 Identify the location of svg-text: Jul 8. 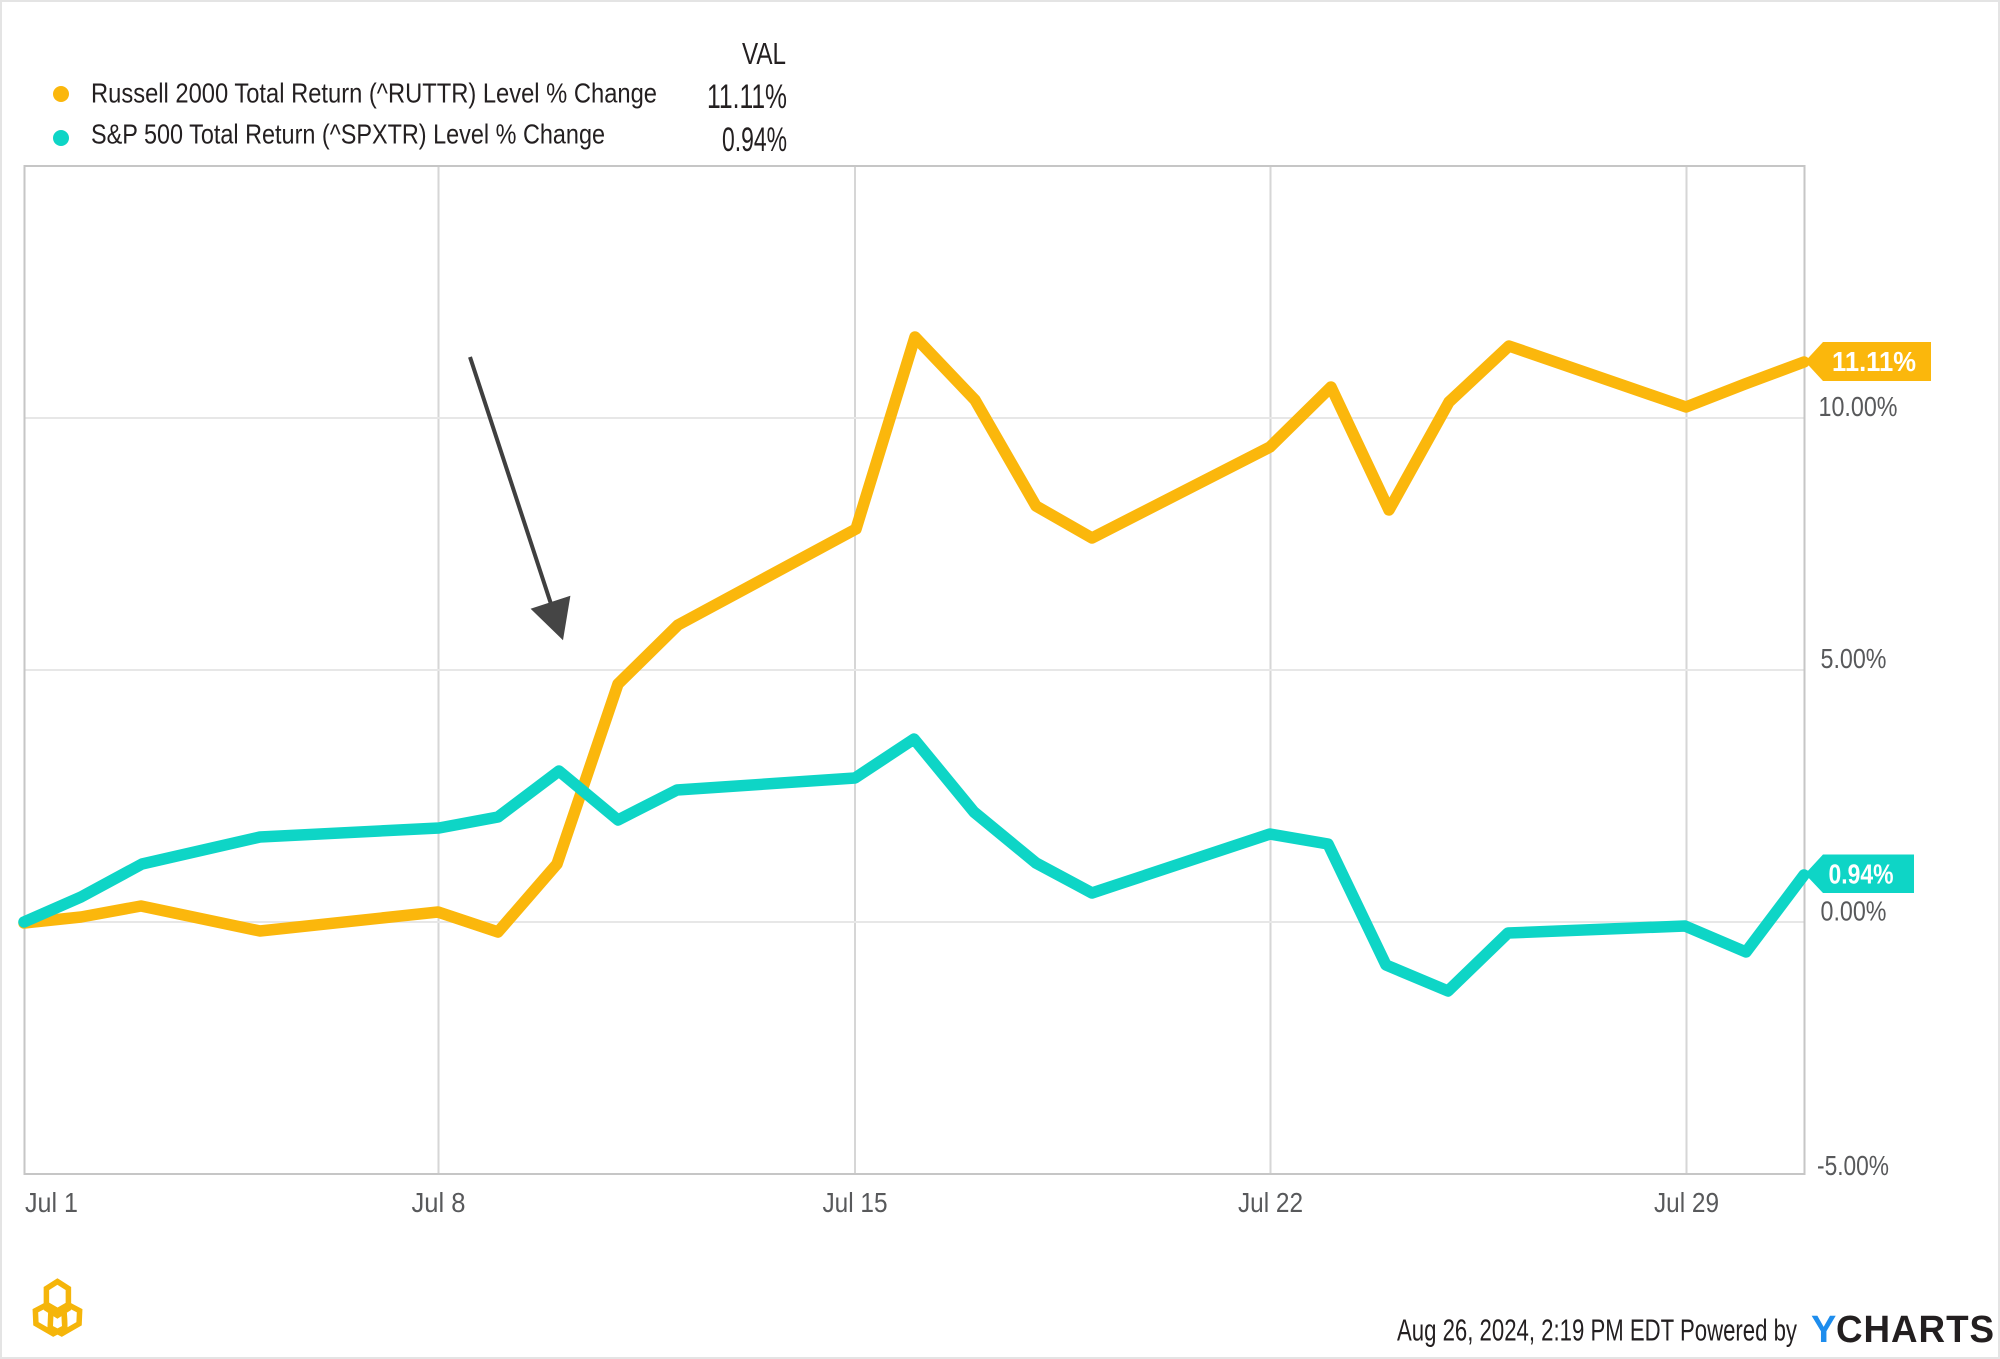
(439, 1202).